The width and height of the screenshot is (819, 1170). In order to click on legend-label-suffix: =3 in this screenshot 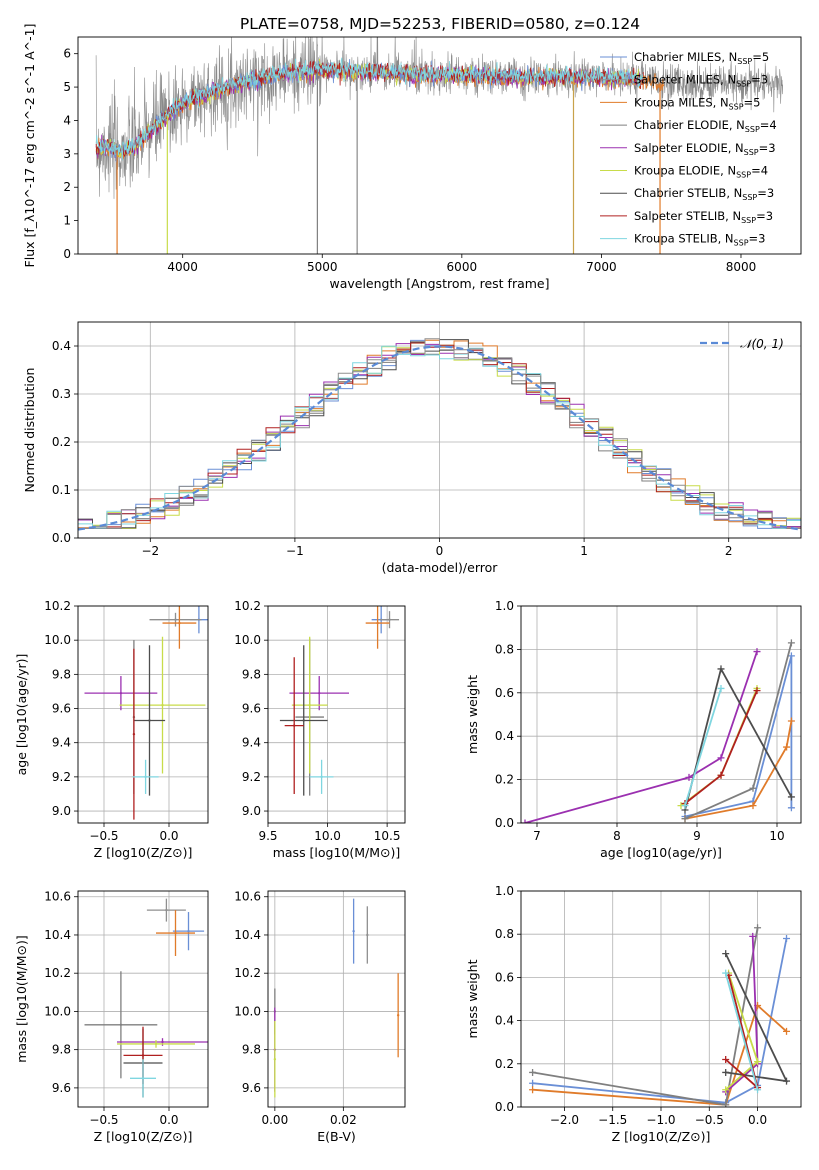, I will do `click(765, 193)`.